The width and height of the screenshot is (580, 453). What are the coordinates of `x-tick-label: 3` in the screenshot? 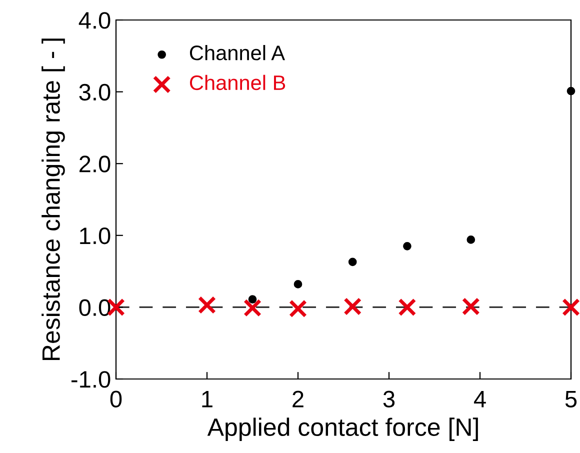 It's located at (389, 399).